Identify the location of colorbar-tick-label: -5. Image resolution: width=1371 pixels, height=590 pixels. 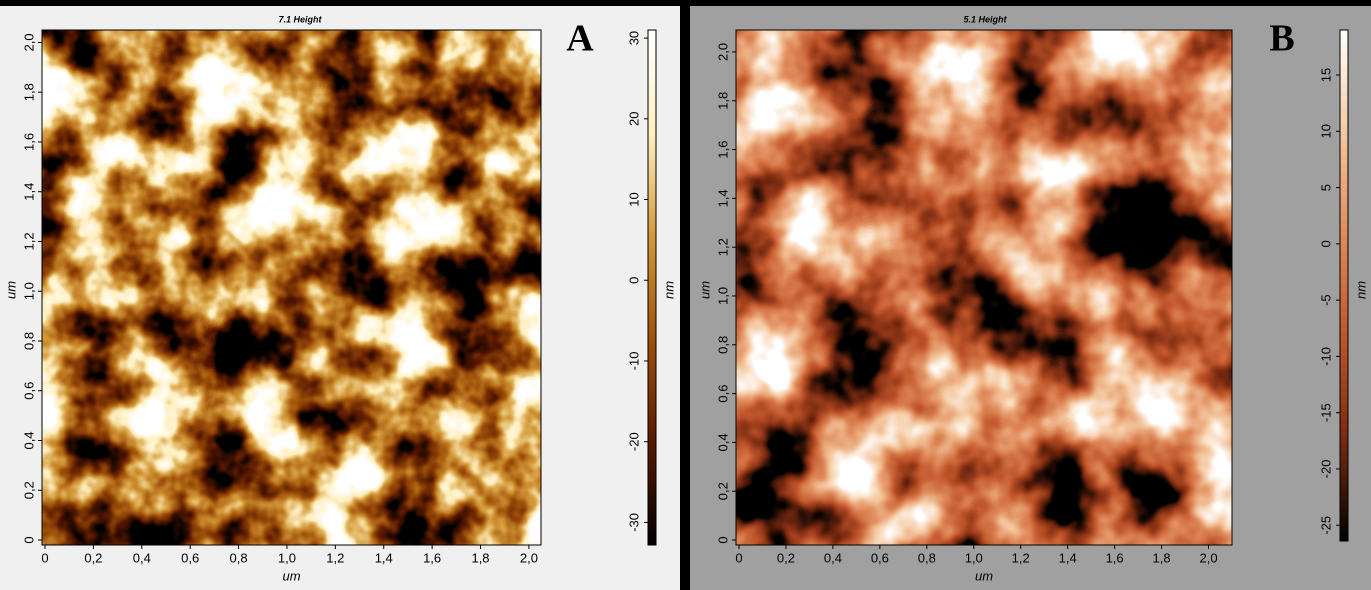
(1325, 300).